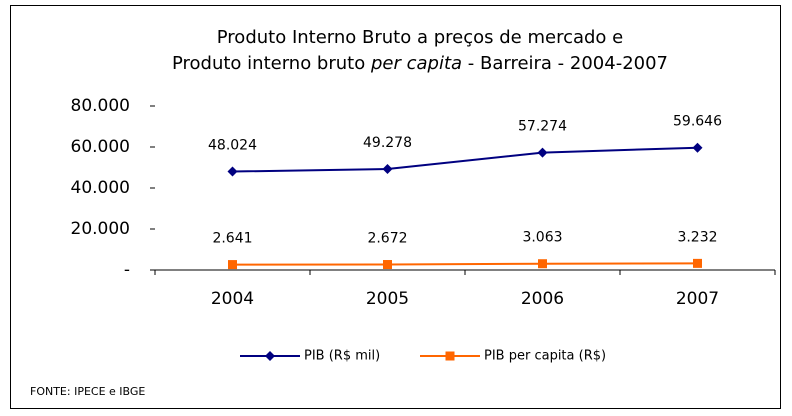  Describe the element at coordinates (387, 239) in the screenshot. I see `data-label: 2.672` at that location.